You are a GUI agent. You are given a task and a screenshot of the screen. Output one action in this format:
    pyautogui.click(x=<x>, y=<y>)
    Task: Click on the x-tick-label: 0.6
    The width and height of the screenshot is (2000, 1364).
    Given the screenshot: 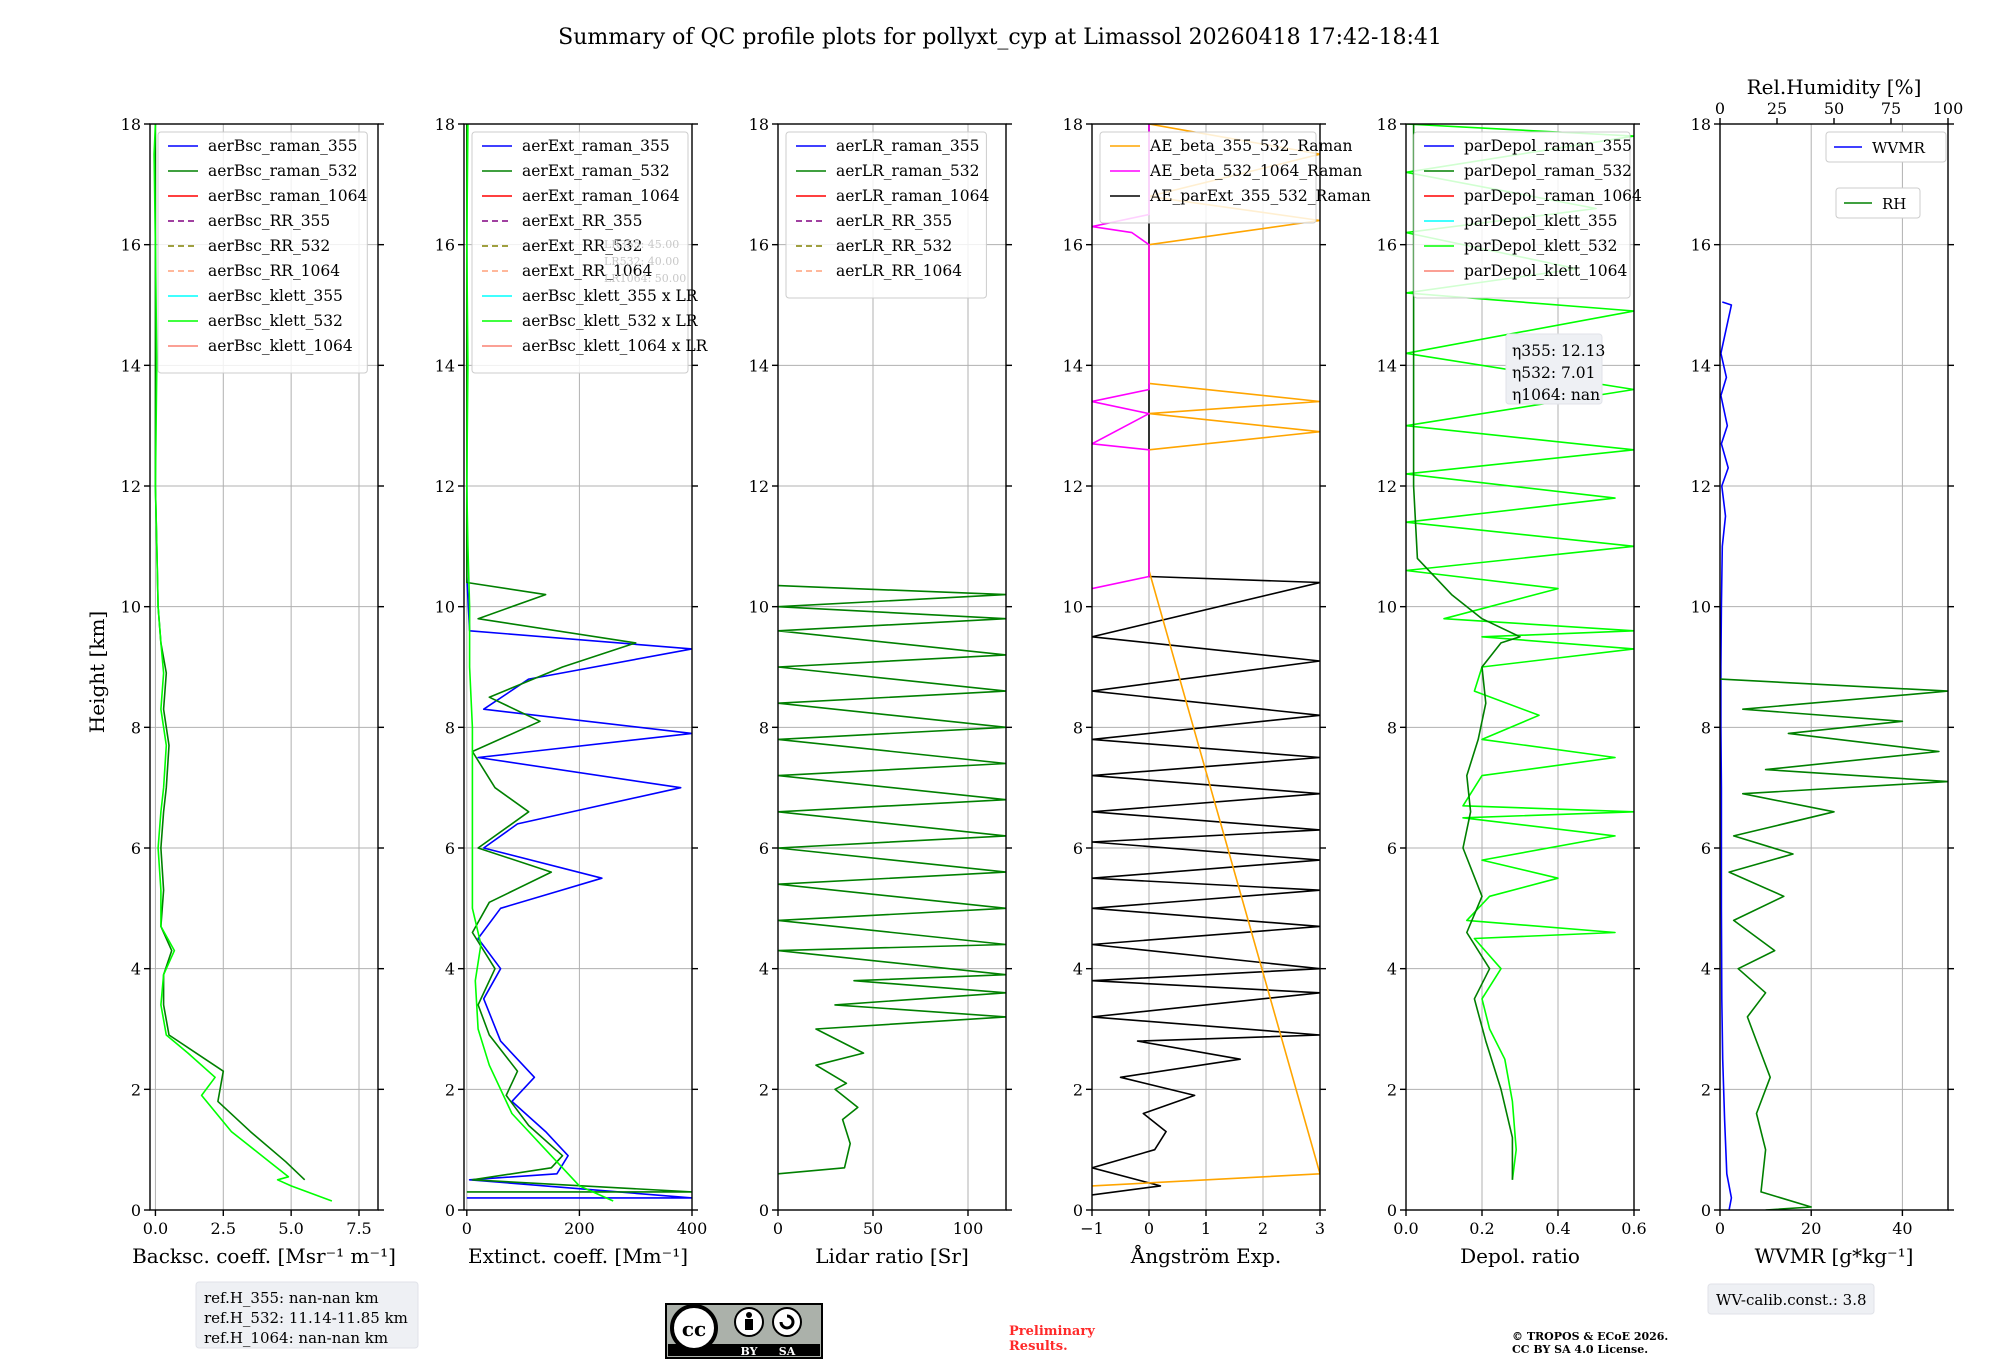 What is the action you would take?
    pyautogui.click(x=1633, y=1228)
    